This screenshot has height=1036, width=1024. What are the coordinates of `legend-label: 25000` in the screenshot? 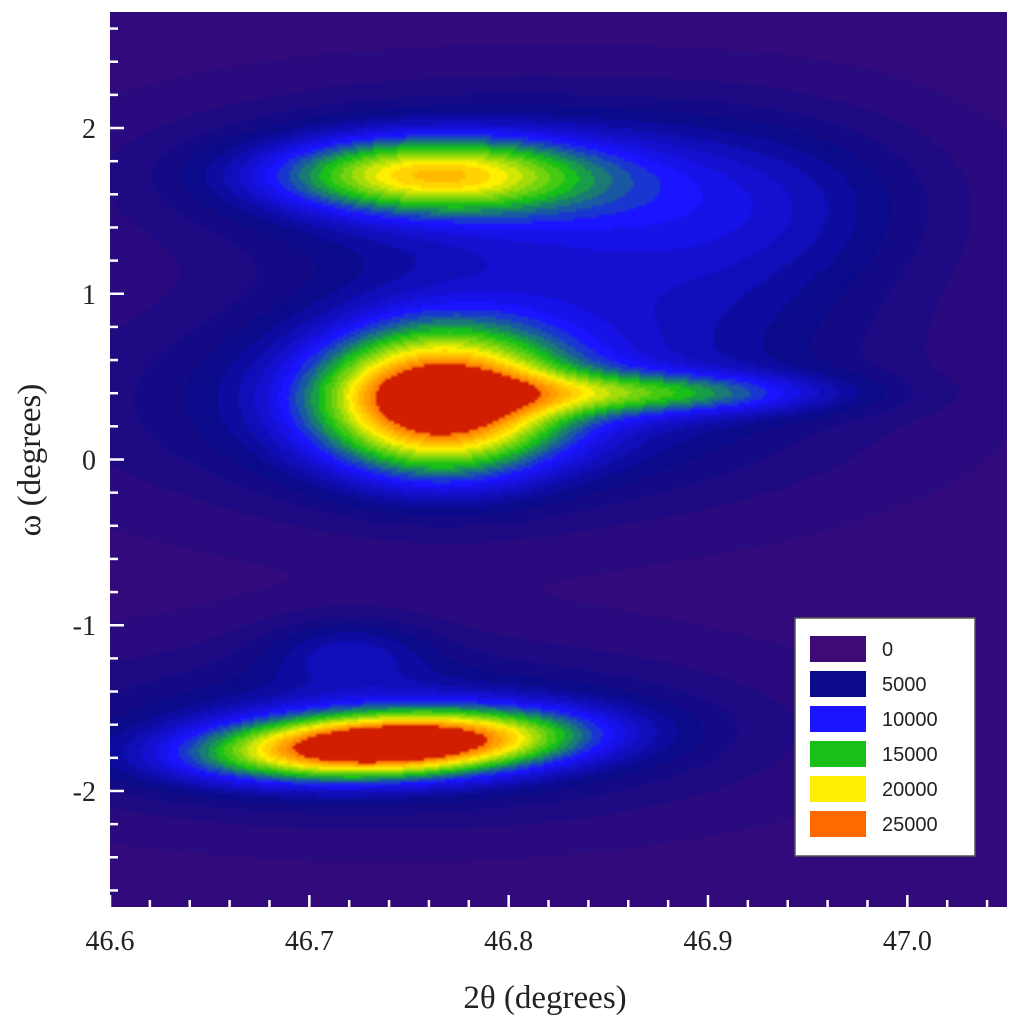 It's located at (910, 825).